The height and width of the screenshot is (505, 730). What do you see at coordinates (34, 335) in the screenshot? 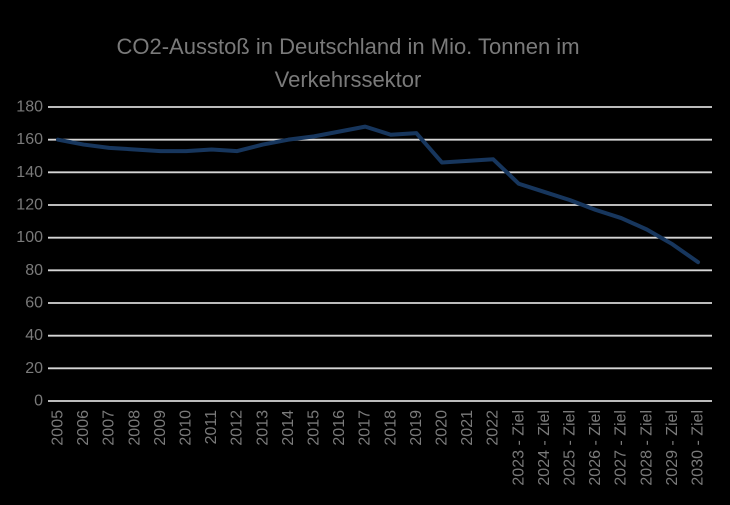
I see `y-tick-label-40: 40` at bounding box center [34, 335].